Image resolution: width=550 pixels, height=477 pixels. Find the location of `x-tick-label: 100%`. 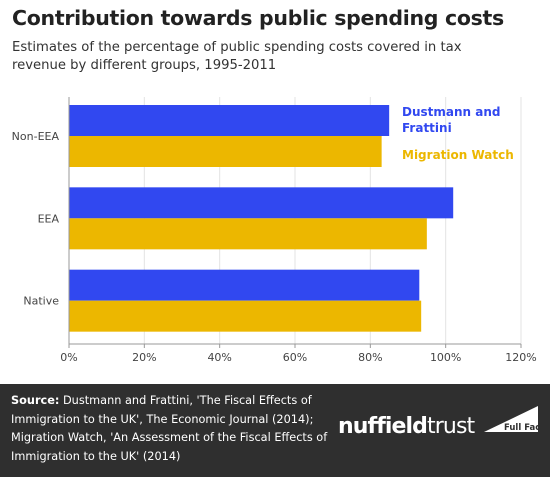

x-tick-label: 100% is located at coordinates (445, 357).